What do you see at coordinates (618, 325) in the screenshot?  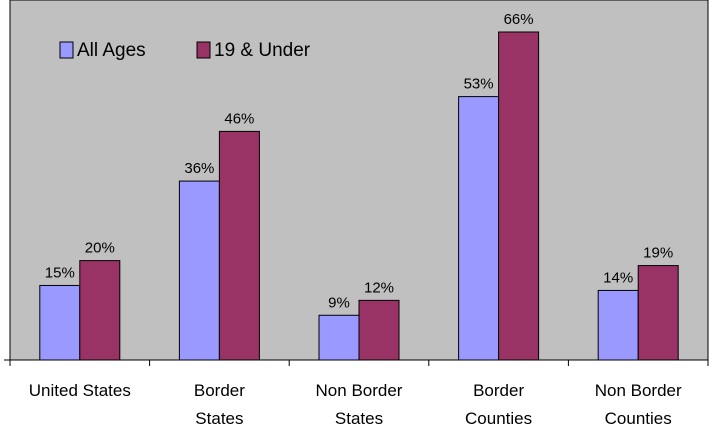 I see `bar-non-border-counties-all-ages` at bounding box center [618, 325].